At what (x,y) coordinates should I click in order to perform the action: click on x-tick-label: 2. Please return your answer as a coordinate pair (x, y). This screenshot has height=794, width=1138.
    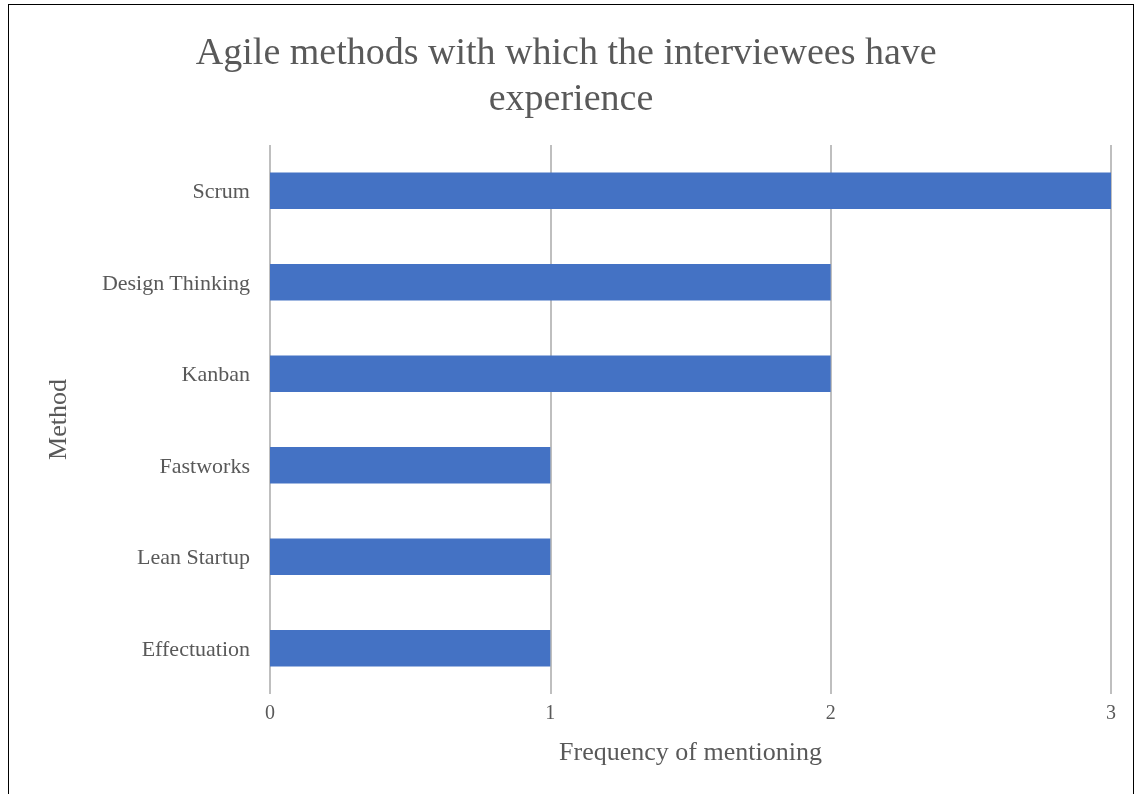
    Looking at the image, I should click on (830, 712).